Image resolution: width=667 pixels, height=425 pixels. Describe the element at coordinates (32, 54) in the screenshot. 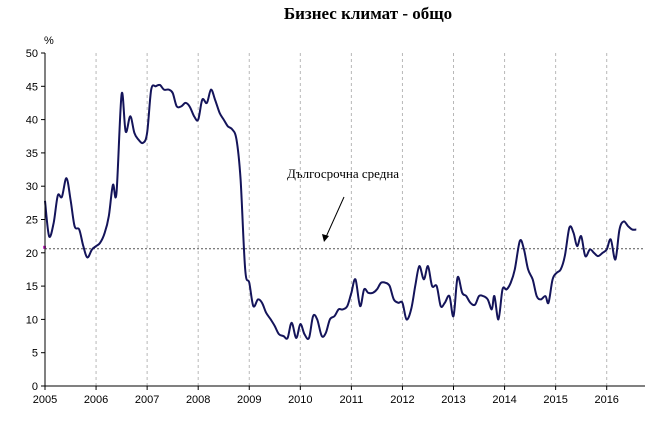

I see `y-tick-label: 50` at that location.